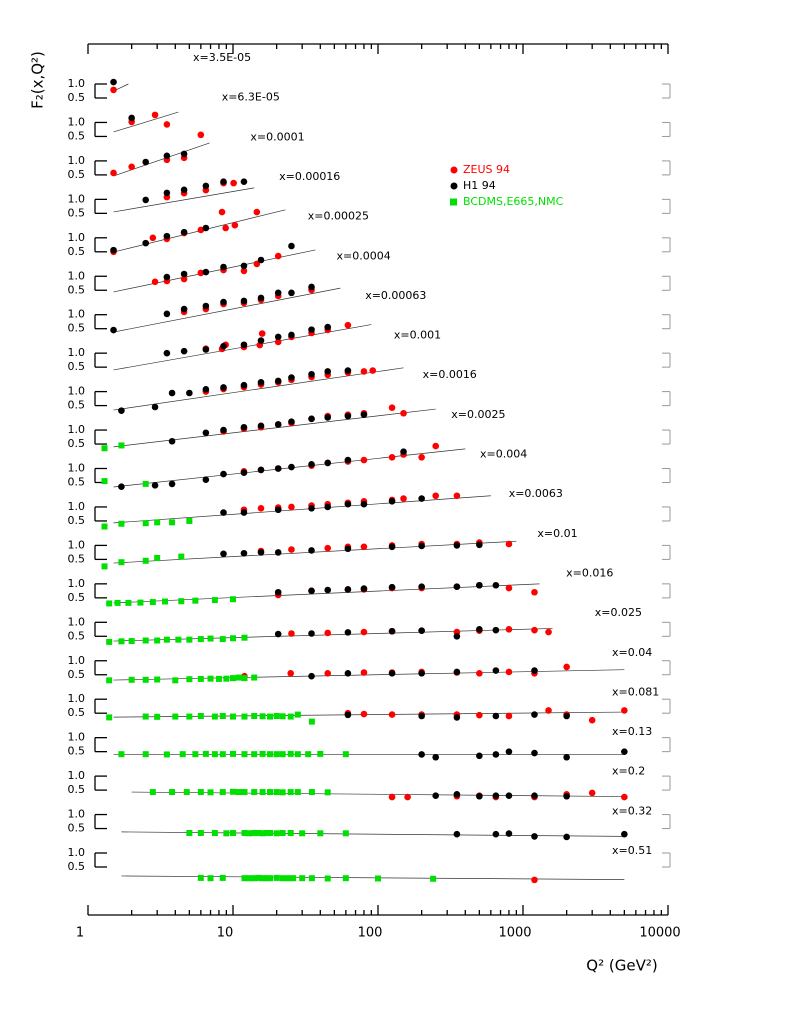 The width and height of the screenshot is (793, 1026). I want to click on bin-label: x=0.0025, so click(478, 414).